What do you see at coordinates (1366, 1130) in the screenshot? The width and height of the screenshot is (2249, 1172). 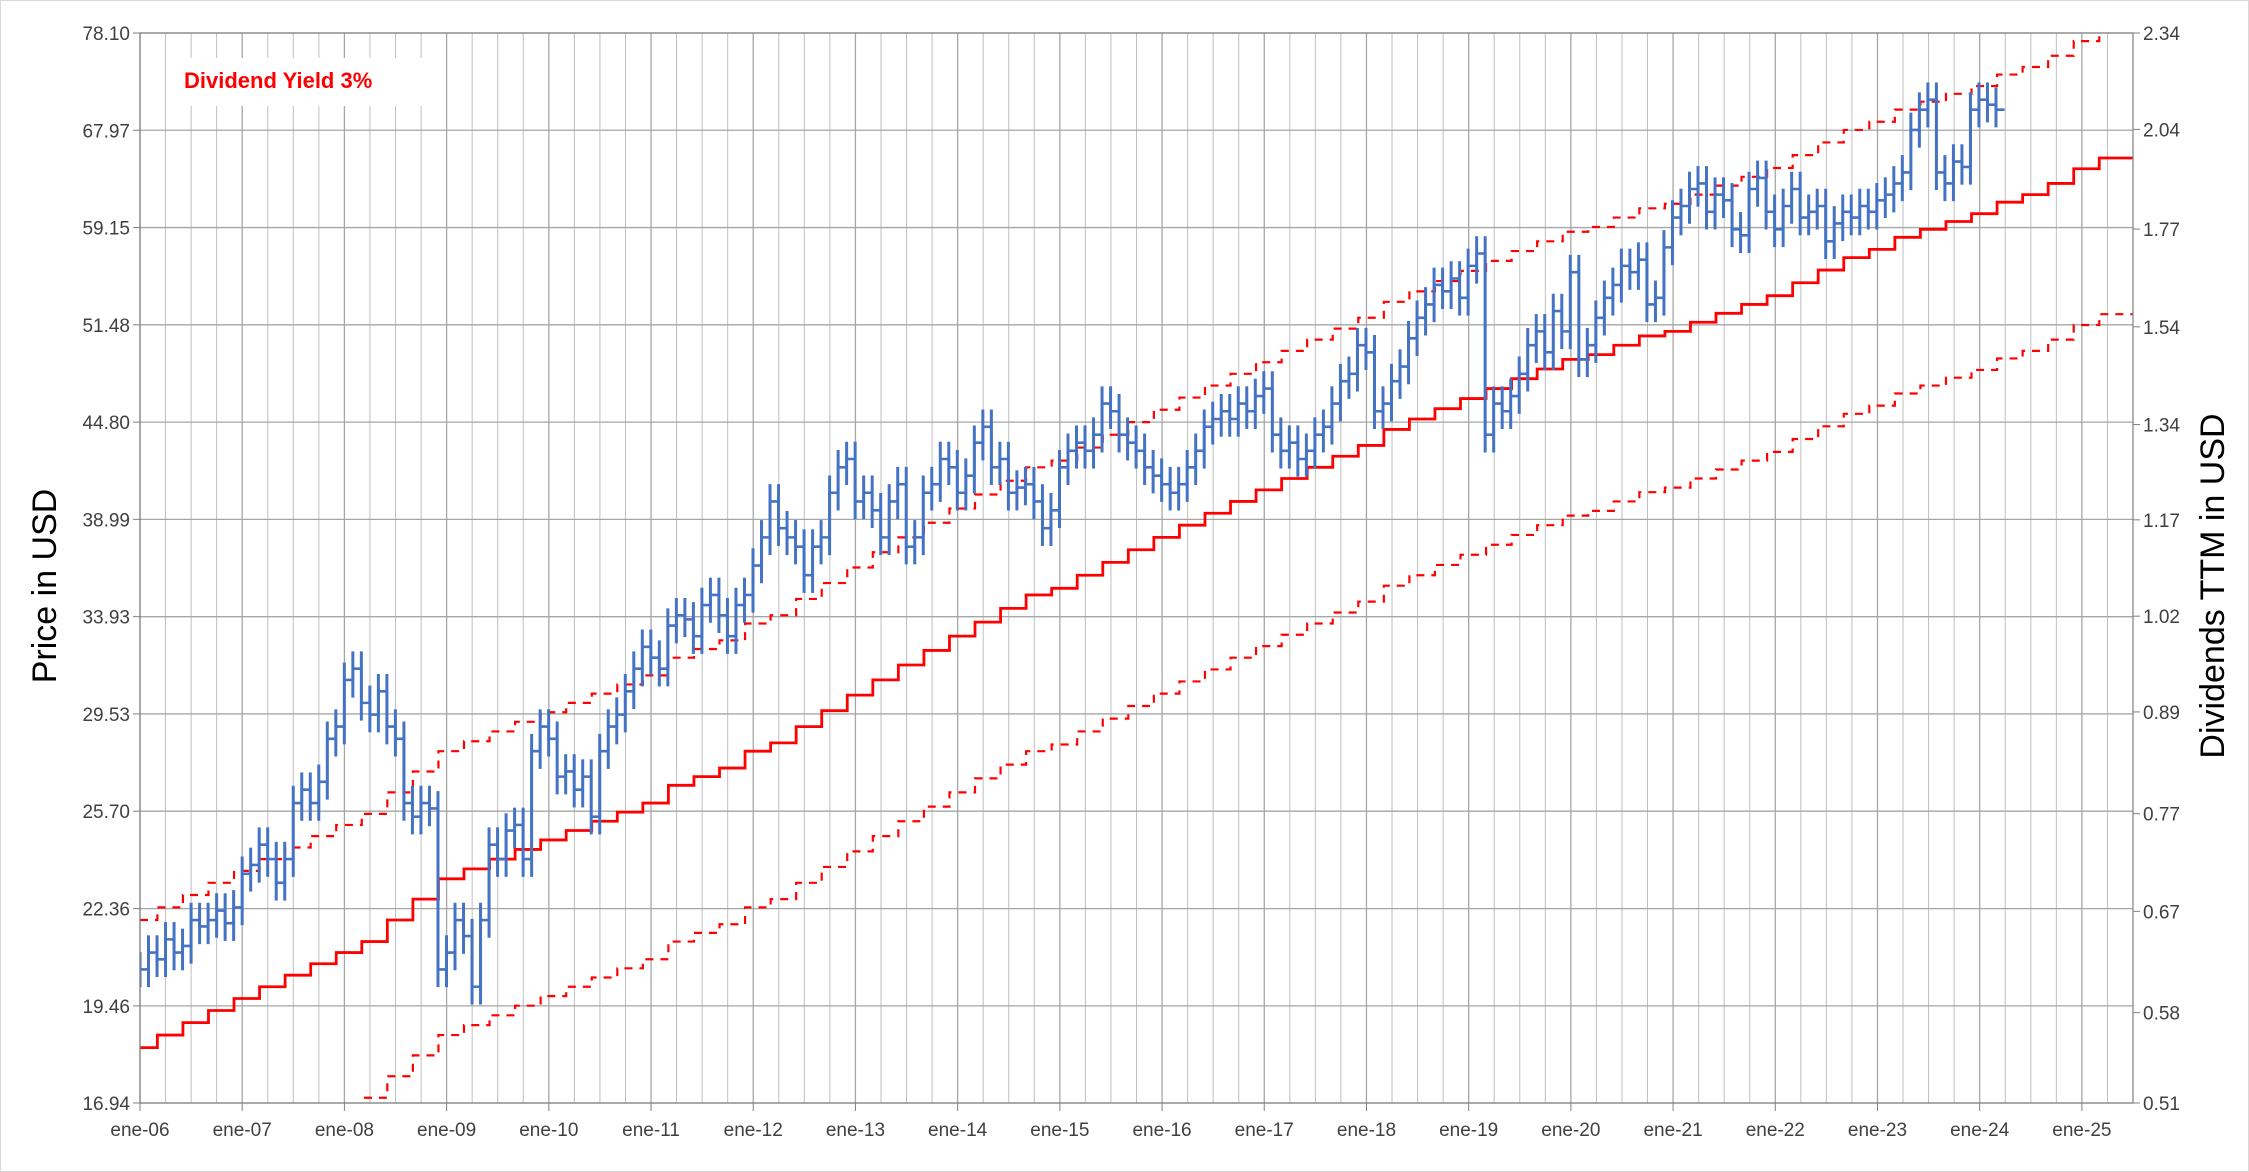 I see `x-tick-label: ene-18` at bounding box center [1366, 1130].